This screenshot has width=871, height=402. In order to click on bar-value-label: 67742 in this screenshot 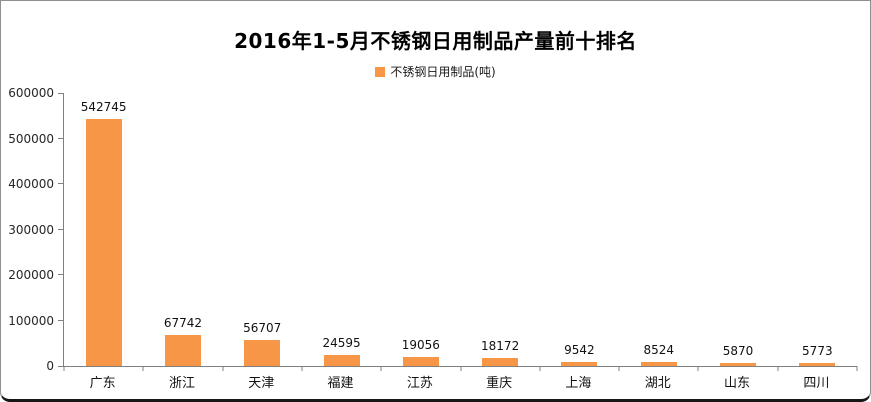, I will do `click(183, 323)`.